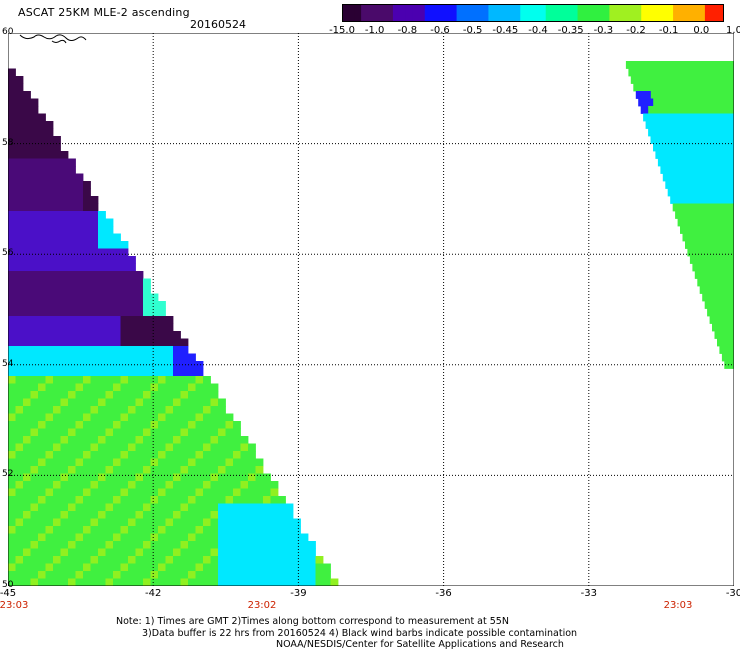 This screenshot has height=651, width=740. I want to click on lat-label: 60, so click(8, 32).